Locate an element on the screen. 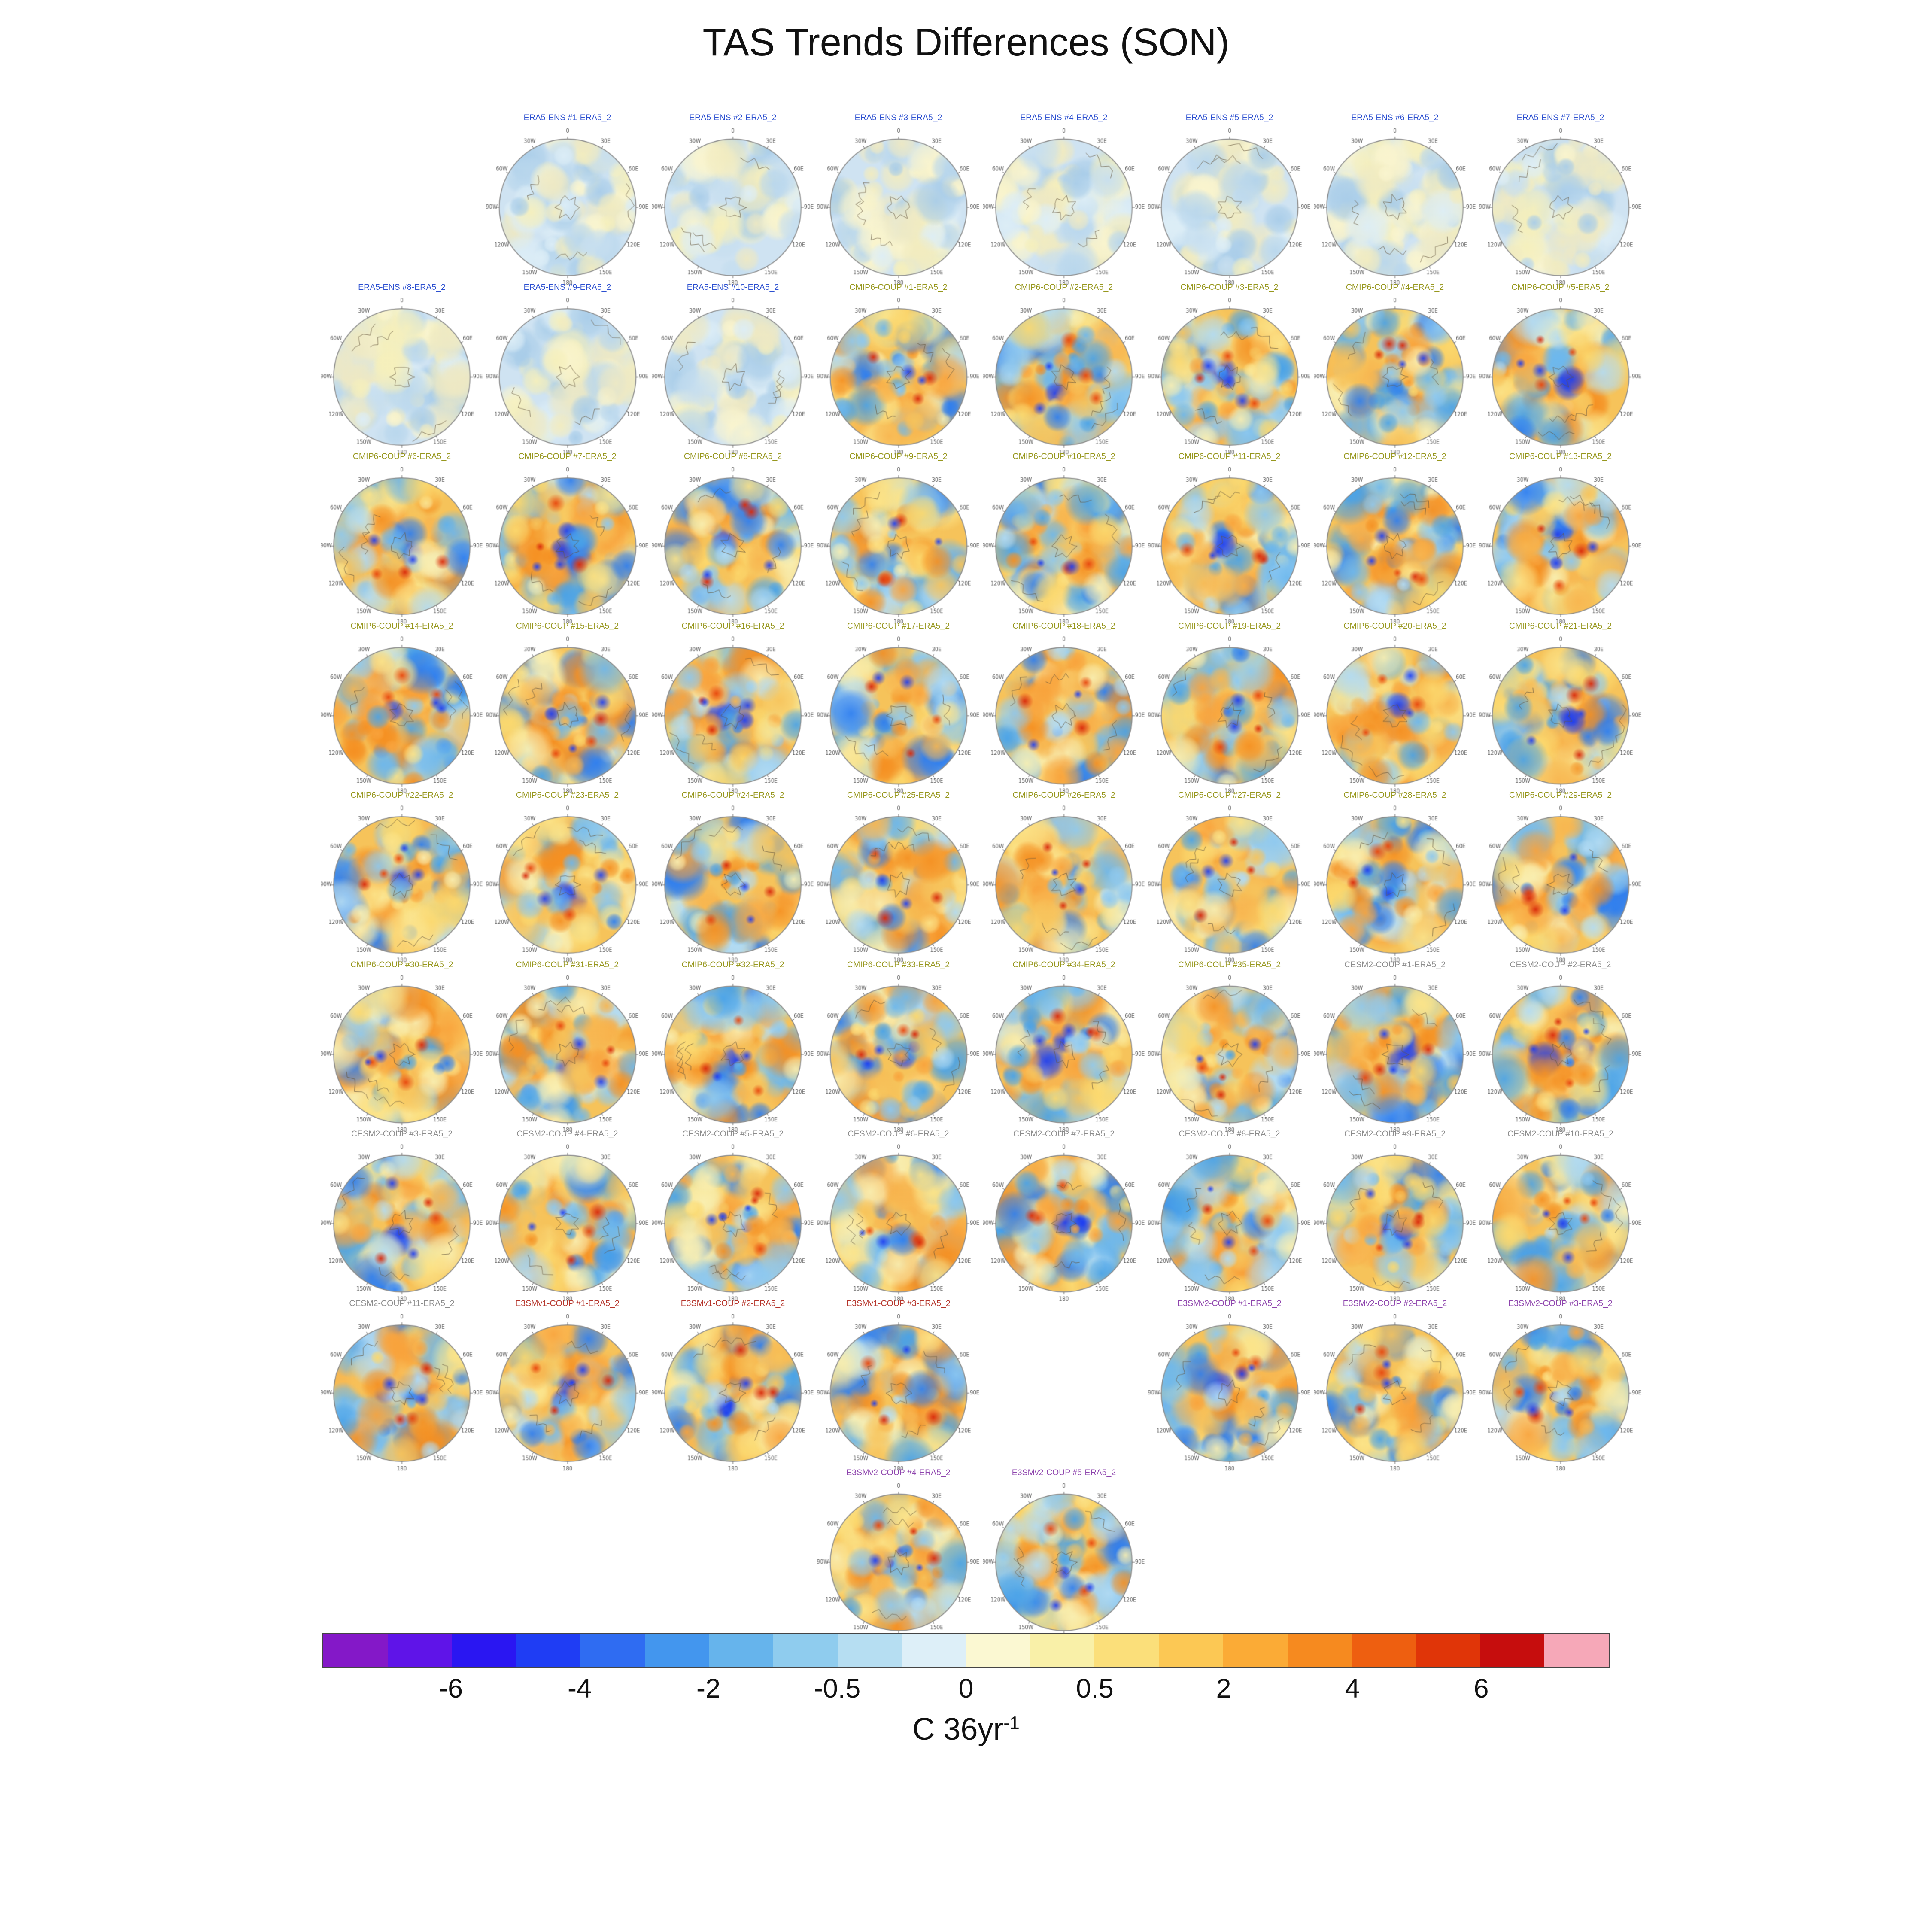 This screenshot has height=1932, width=1932. map-panel: CMIP6-COUP #3-ERA5_2 is located at coordinates (1229, 370).